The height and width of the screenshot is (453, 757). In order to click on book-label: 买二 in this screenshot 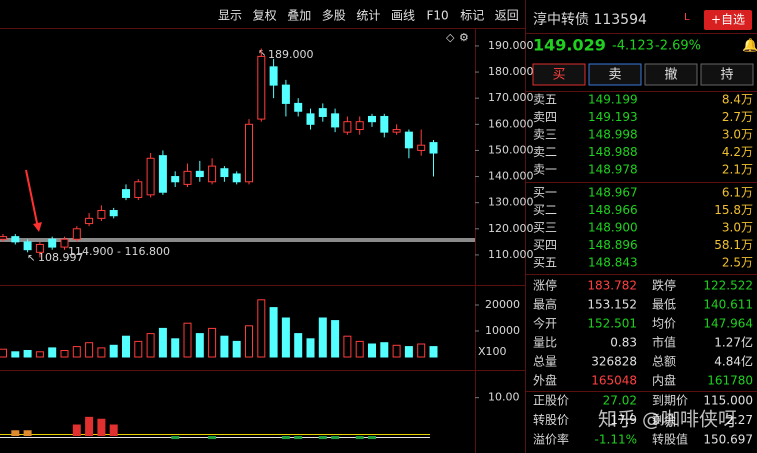, I will do `click(545, 210)`.